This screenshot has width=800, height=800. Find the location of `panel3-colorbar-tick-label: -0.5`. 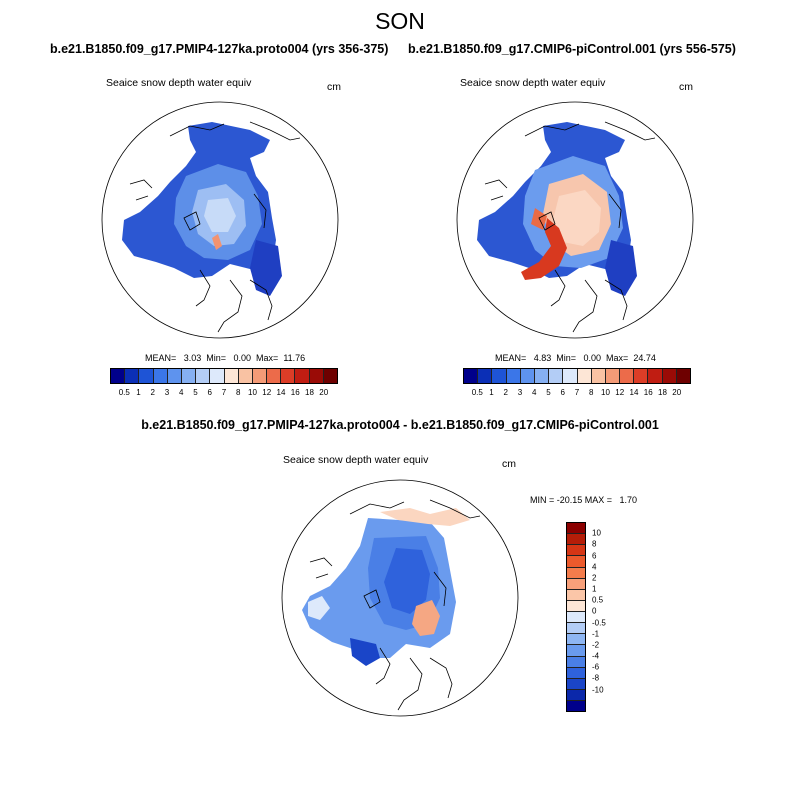

panel3-colorbar-tick-label: -0.5 is located at coordinates (599, 623).